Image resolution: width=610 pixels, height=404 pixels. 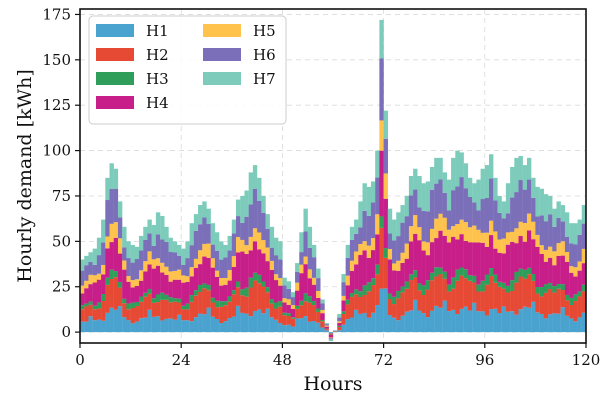 What do you see at coordinates (157, 31) in the screenshot?
I see `legend-label-h1: H1` at bounding box center [157, 31].